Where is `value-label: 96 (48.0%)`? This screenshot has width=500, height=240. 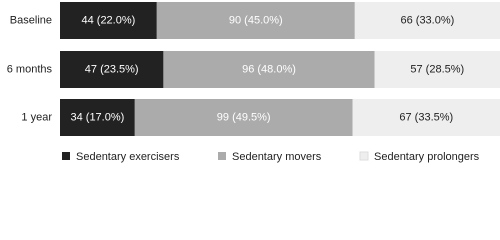
value-label: 96 (48.0%) is located at coordinates (269, 69).